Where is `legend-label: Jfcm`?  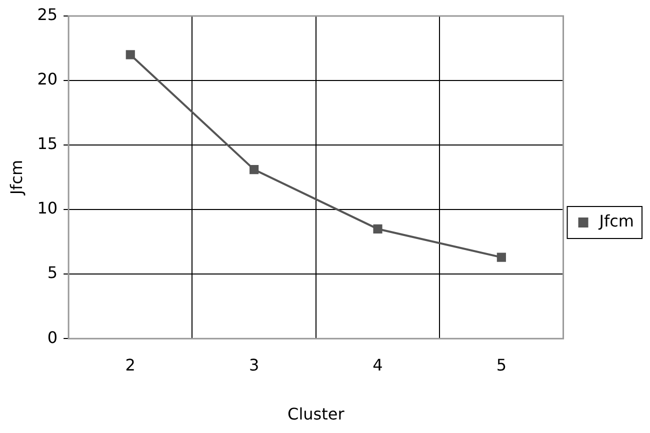 legend-label: Jfcm is located at coordinates (616, 221).